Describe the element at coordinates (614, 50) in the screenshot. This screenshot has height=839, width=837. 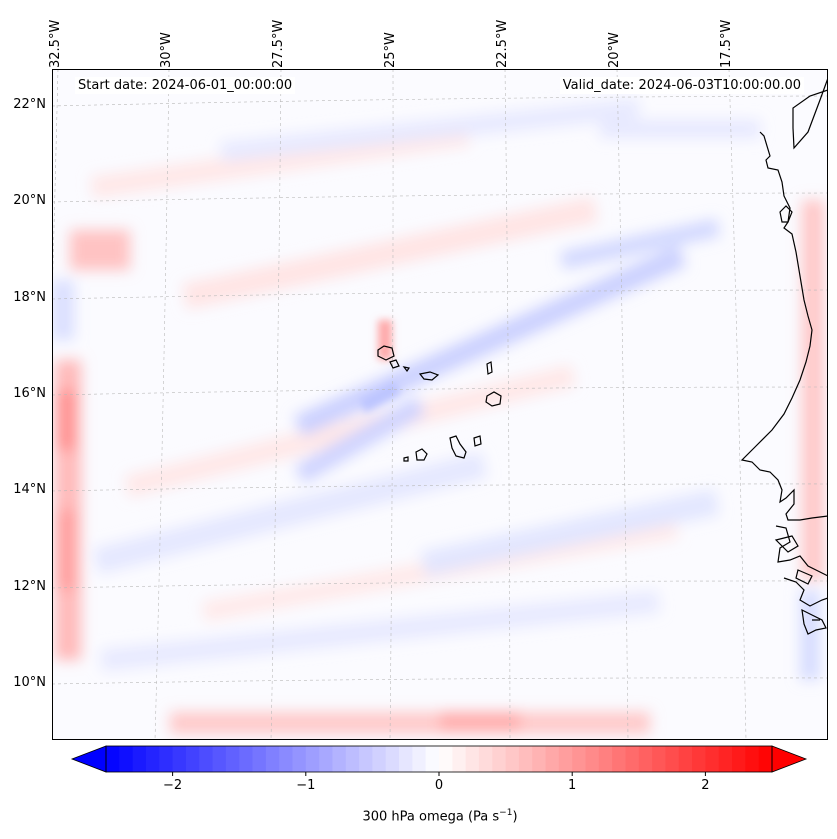
I see `lon-tick-label: 20°W` at that location.